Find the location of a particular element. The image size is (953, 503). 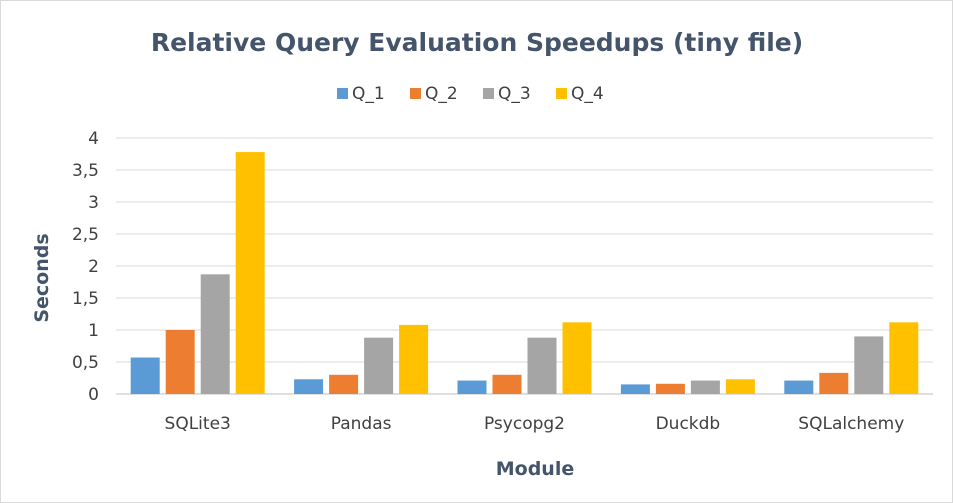

bar-q3-pandas is located at coordinates (379, 365).